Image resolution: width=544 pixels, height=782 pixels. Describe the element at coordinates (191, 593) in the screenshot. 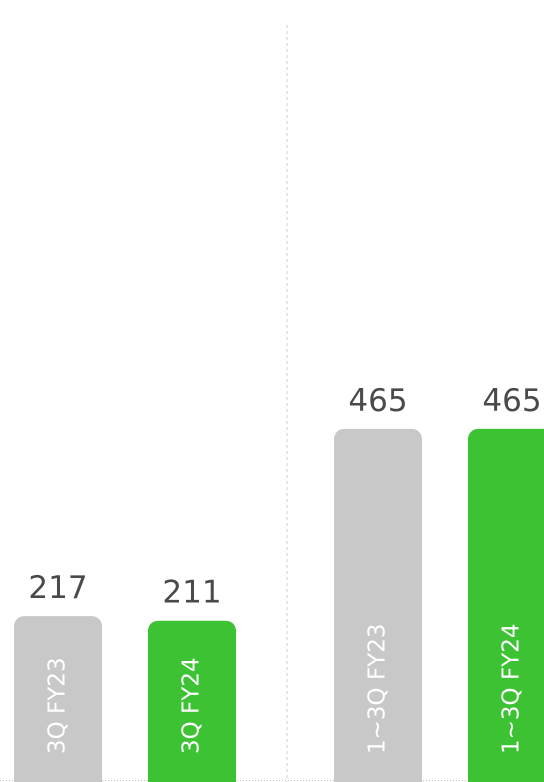

I see `value-label: 211` at that location.